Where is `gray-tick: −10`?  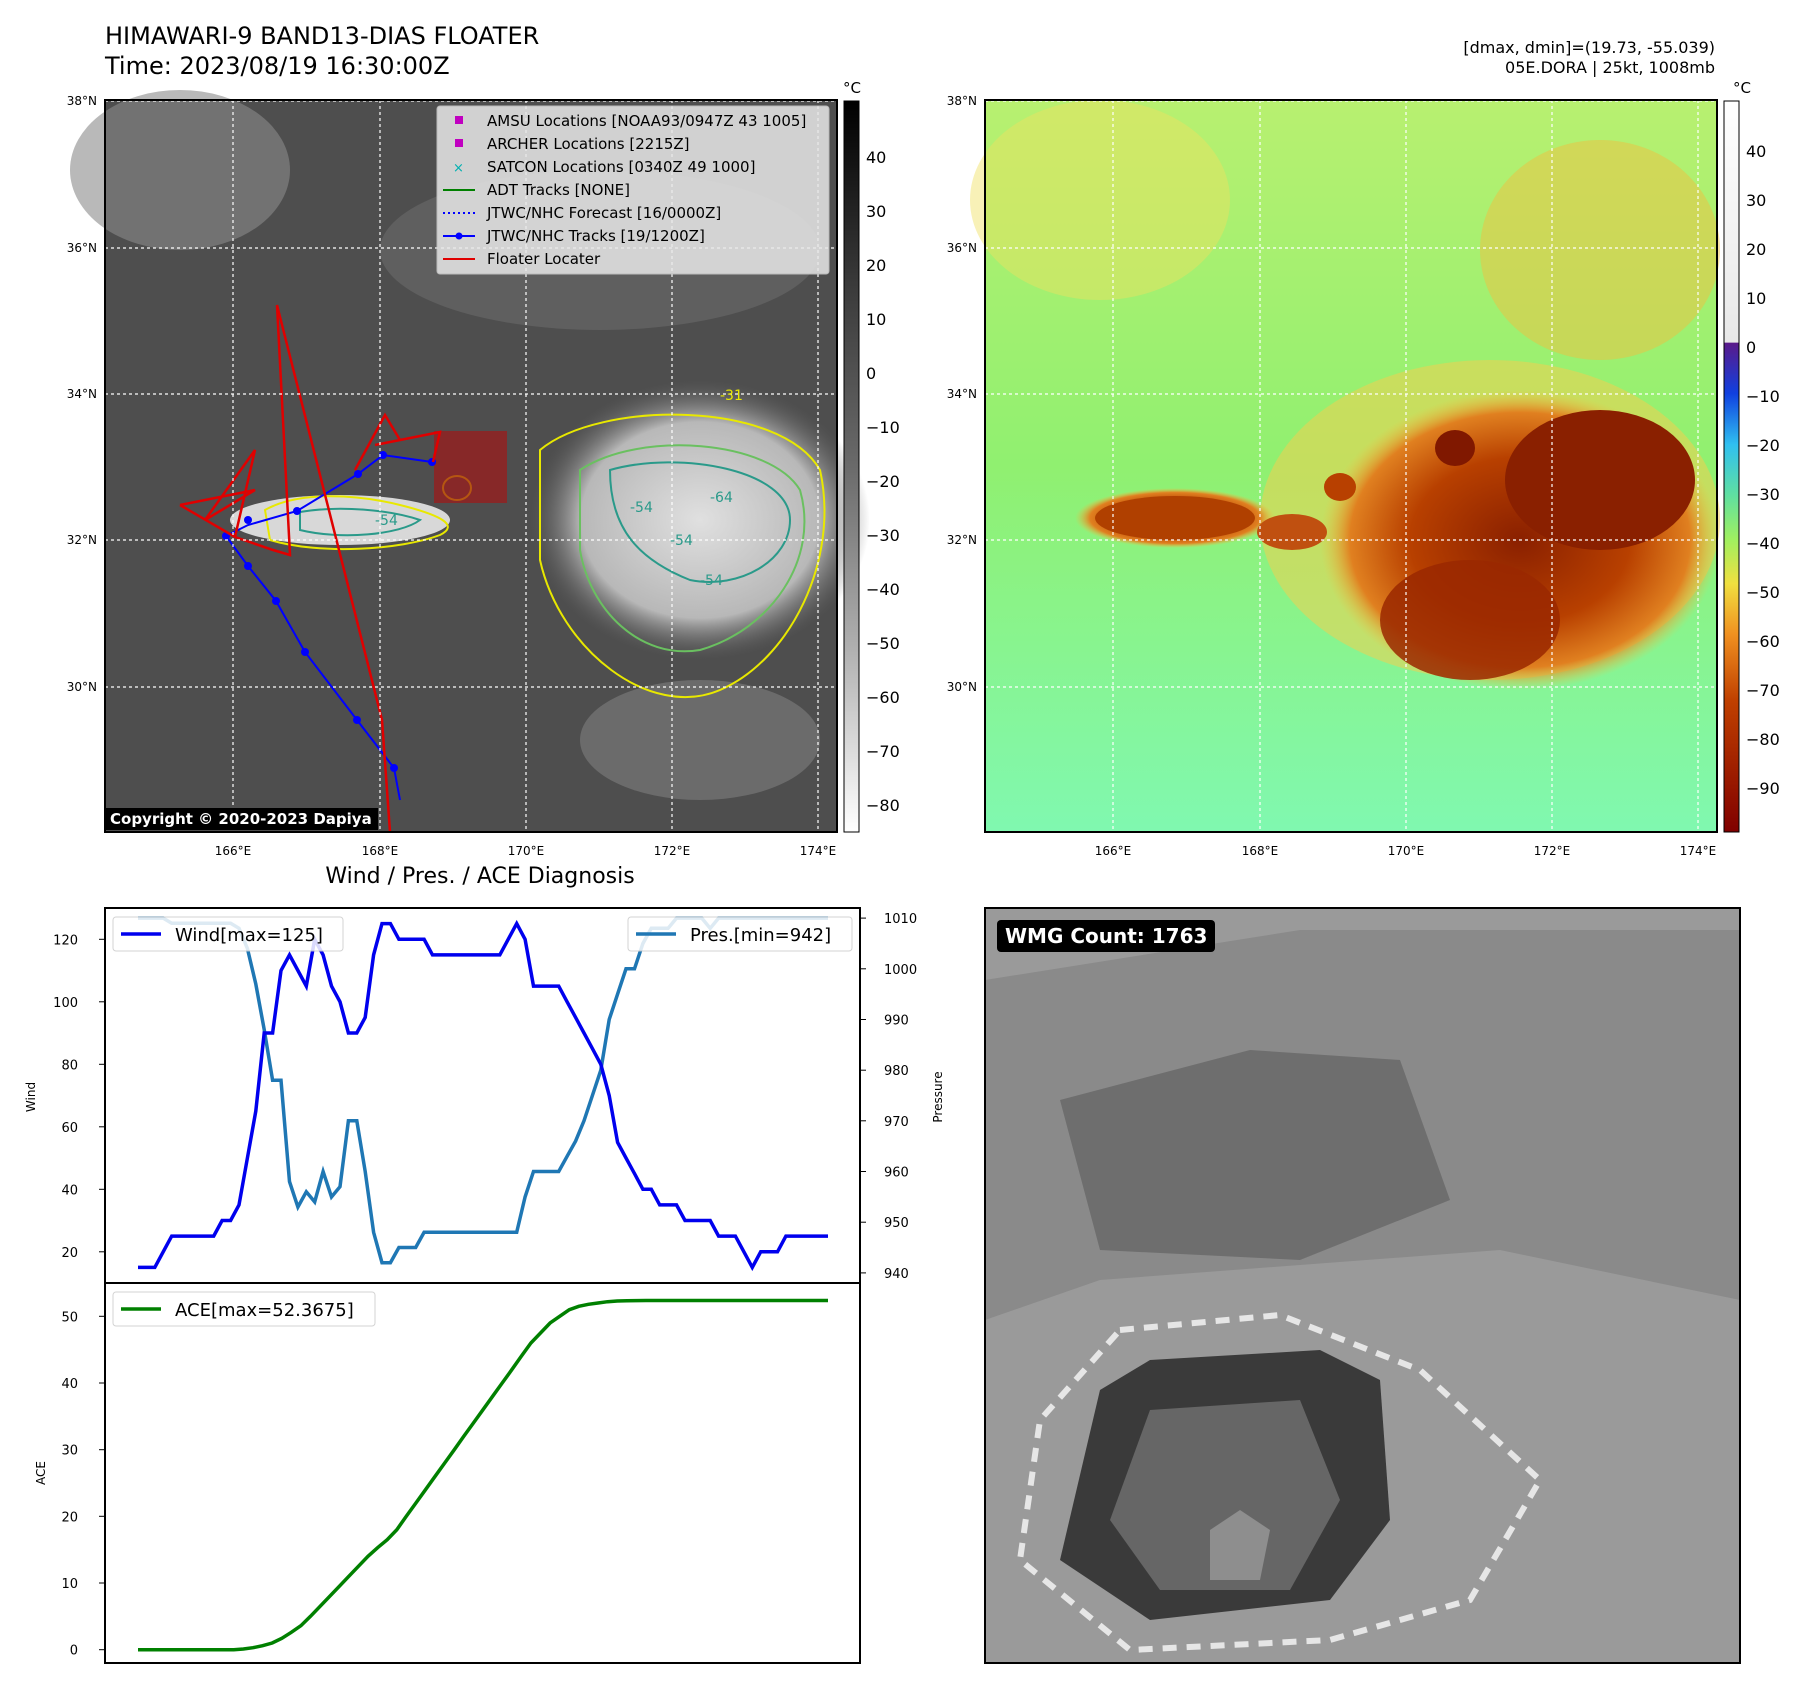 gray-tick: −10 is located at coordinates (883, 427).